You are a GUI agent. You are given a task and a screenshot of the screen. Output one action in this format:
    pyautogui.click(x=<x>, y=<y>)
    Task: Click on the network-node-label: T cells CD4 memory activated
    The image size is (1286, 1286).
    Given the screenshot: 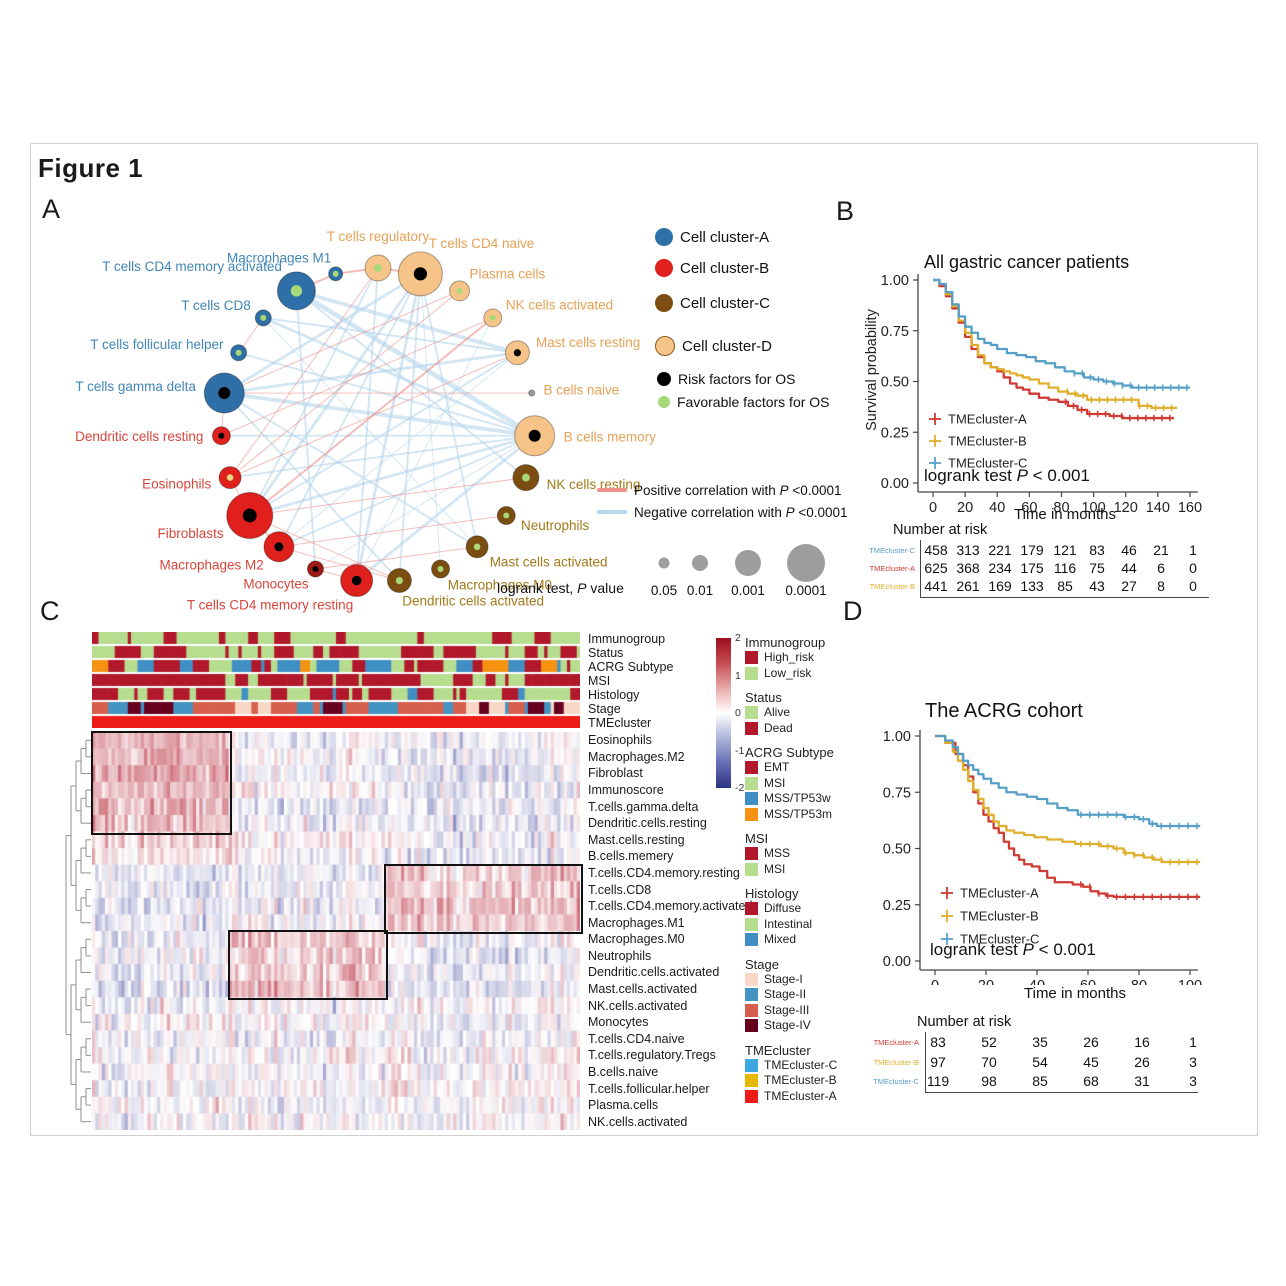 What is the action you would take?
    pyautogui.click(x=192, y=266)
    